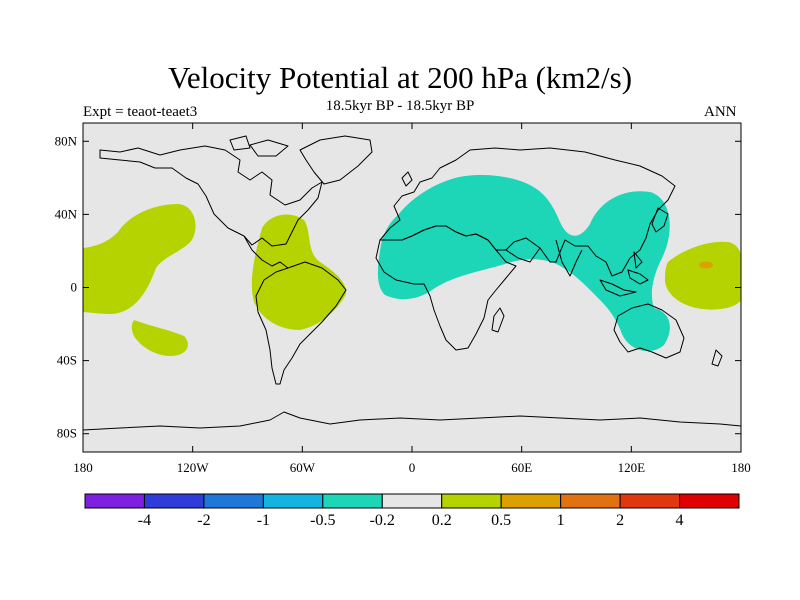  What do you see at coordinates (620, 520) in the screenshot?
I see `colorbar-label: 2` at bounding box center [620, 520].